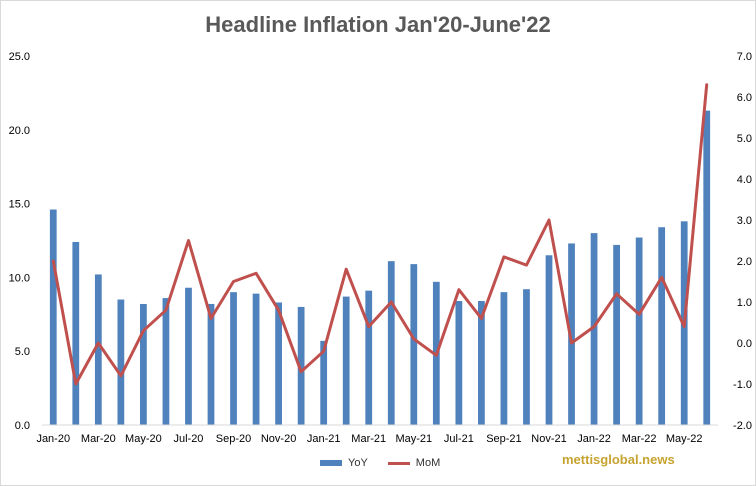 The image size is (756, 486). Describe the element at coordinates (233, 439) in the screenshot. I see `x-tick-label: Sep-20` at that location.